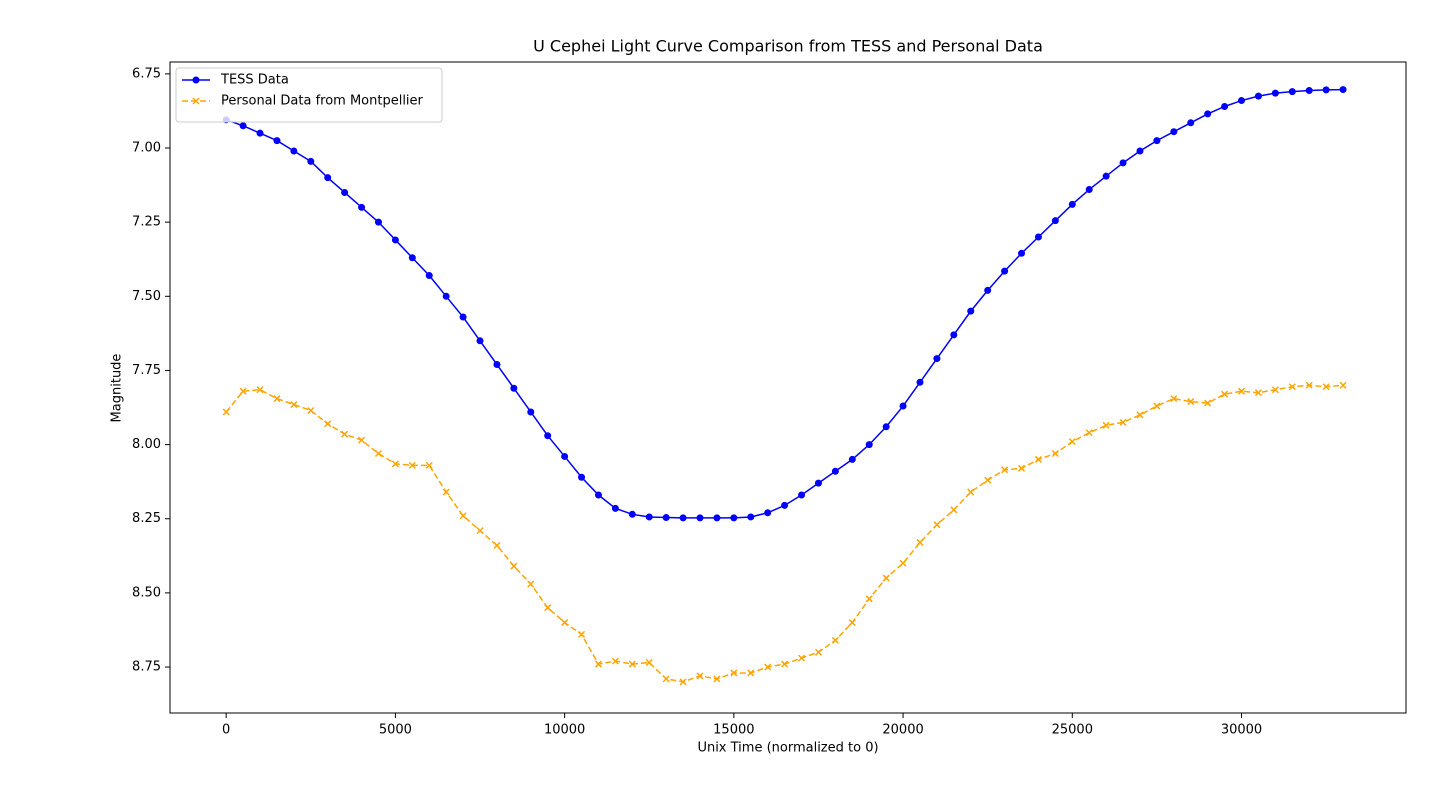 This screenshot has height=811, width=1440. Describe the element at coordinates (733, 730) in the screenshot. I see `x-tick-label: 15000` at that location.